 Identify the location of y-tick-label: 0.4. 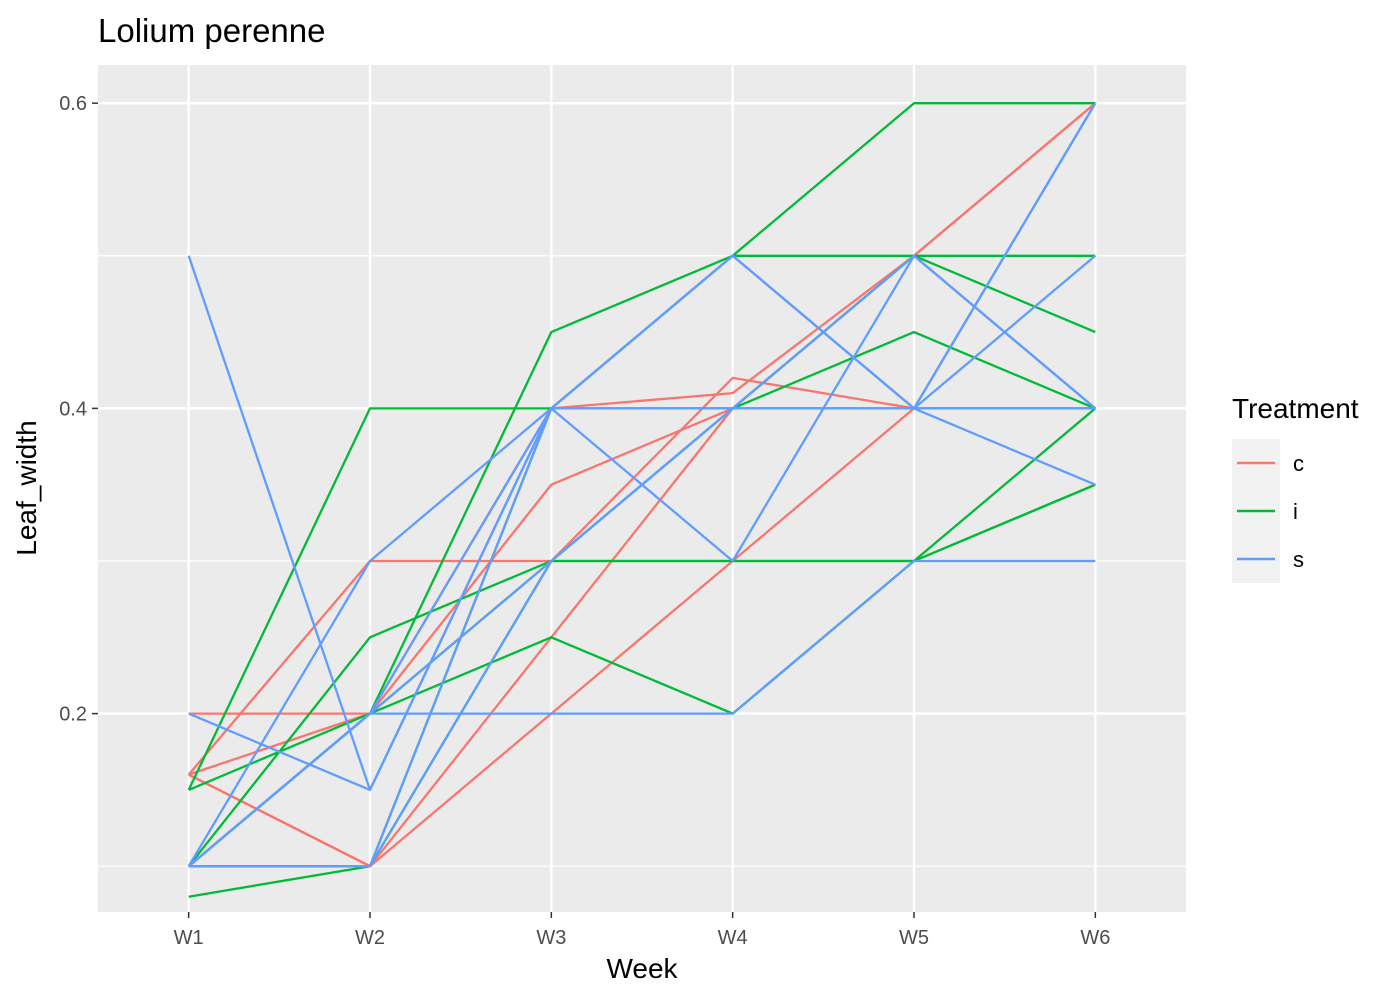
(73, 409).